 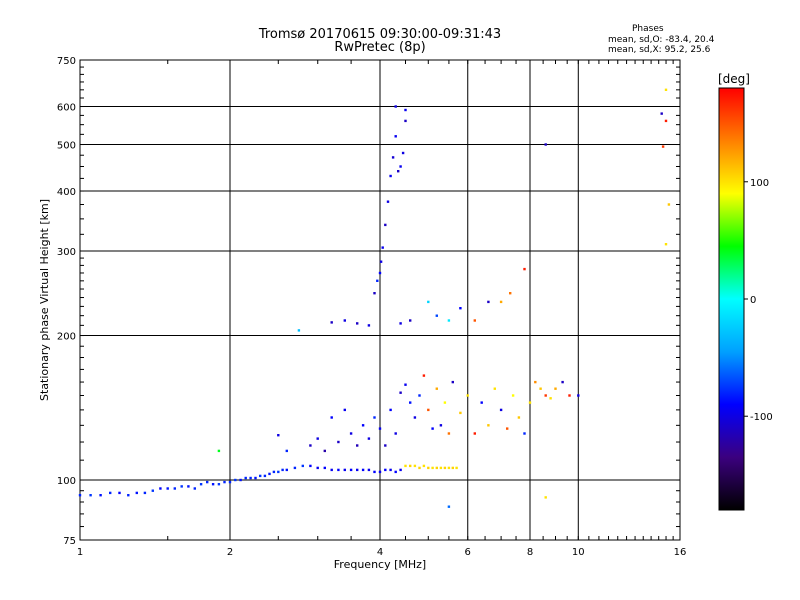 What do you see at coordinates (731, 299) in the screenshot?
I see `colorbar` at bounding box center [731, 299].